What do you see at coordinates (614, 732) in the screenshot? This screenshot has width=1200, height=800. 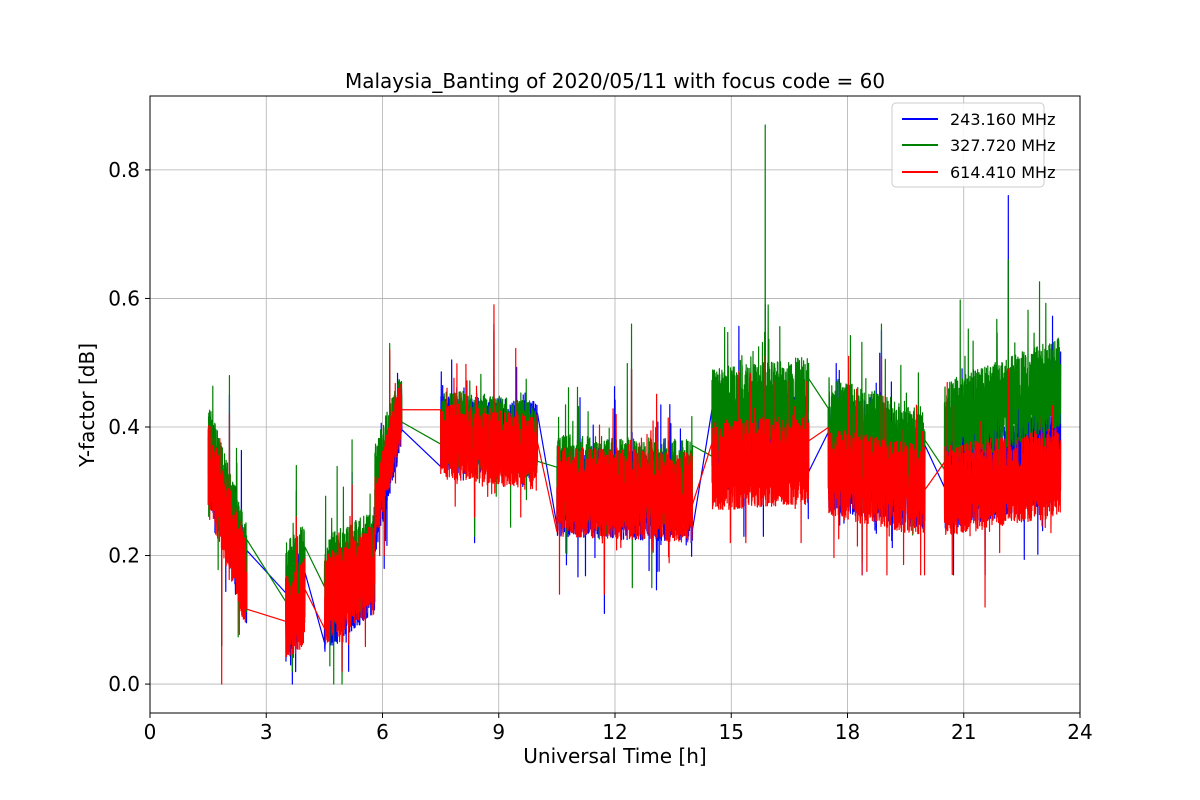 I see `x-tick-label: 12` at bounding box center [614, 732].